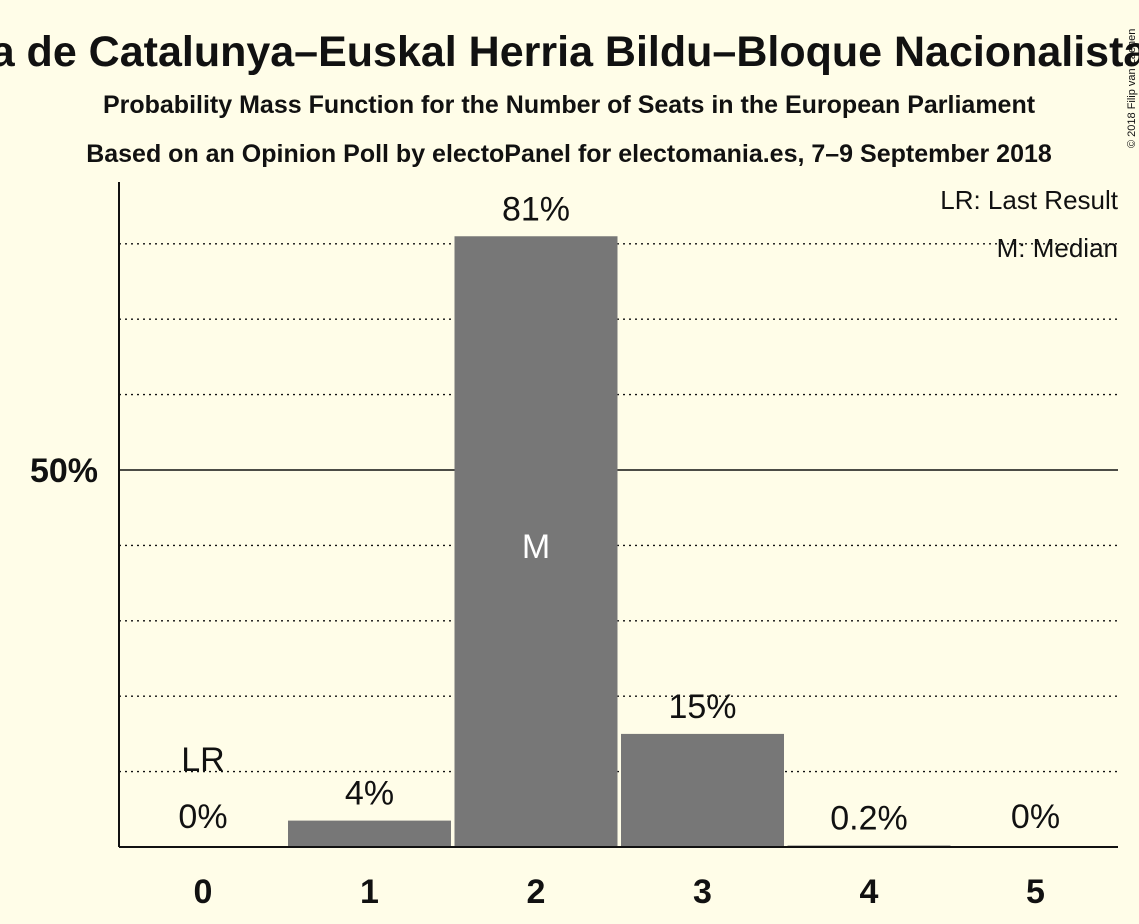 The height and width of the screenshot is (924, 1139). What do you see at coordinates (869, 818) in the screenshot?
I see `bar-value-label: 0.2%` at bounding box center [869, 818].